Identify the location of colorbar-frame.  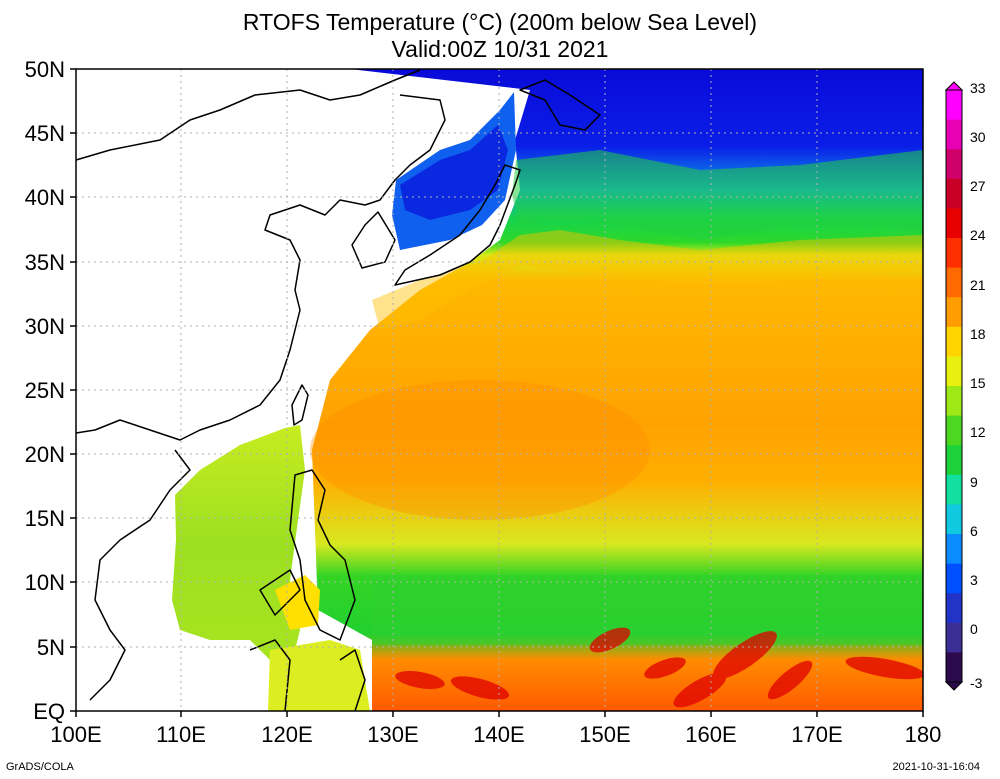
(954, 386).